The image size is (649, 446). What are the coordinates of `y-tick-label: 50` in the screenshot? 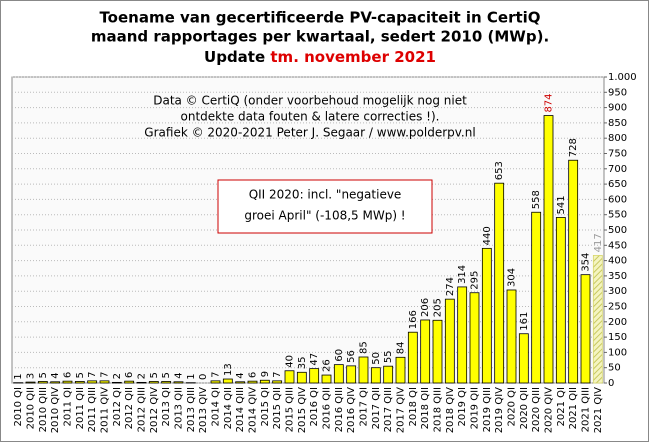 It's located at (614, 368).